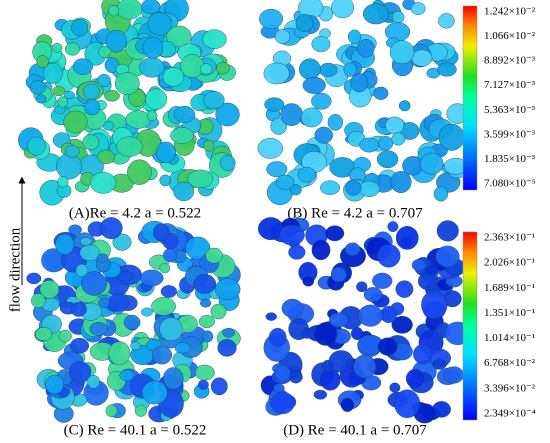 This screenshot has height=443, width=550. I want to click on colorbar-label: 1.242×10⁻², so click(510, 12).